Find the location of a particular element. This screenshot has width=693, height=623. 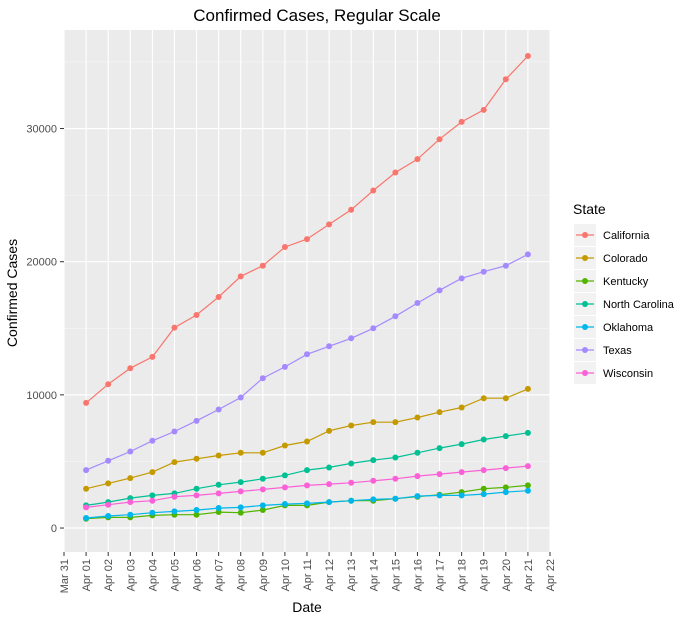

legend-item-north-carolina: North Carolina is located at coordinates (624, 304).